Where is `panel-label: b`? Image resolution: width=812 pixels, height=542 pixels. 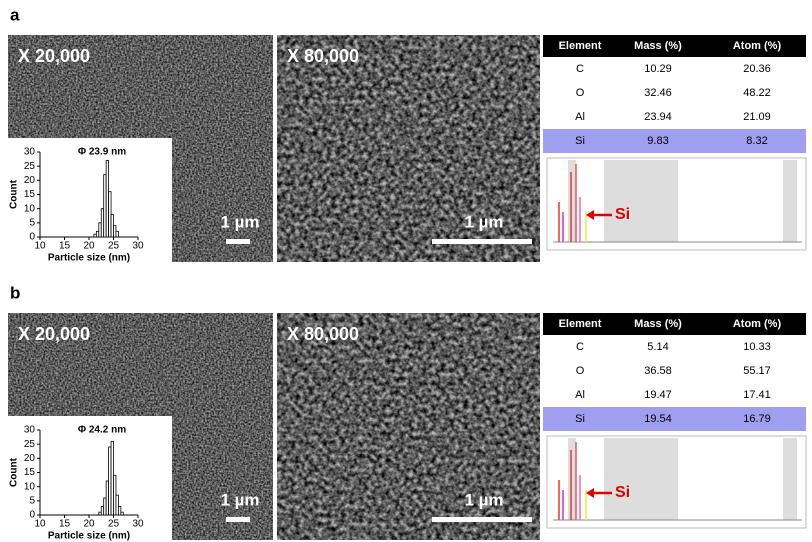 panel-label: b is located at coordinates (15, 292).